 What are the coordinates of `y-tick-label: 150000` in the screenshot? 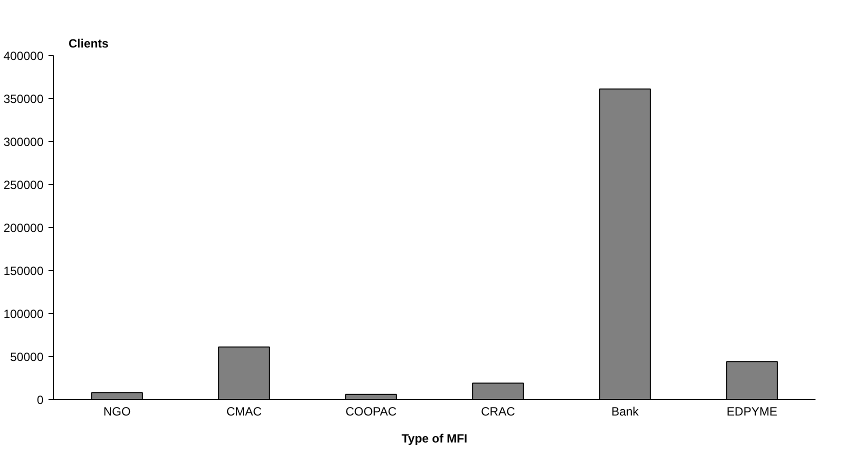 It's located at (23, 271).